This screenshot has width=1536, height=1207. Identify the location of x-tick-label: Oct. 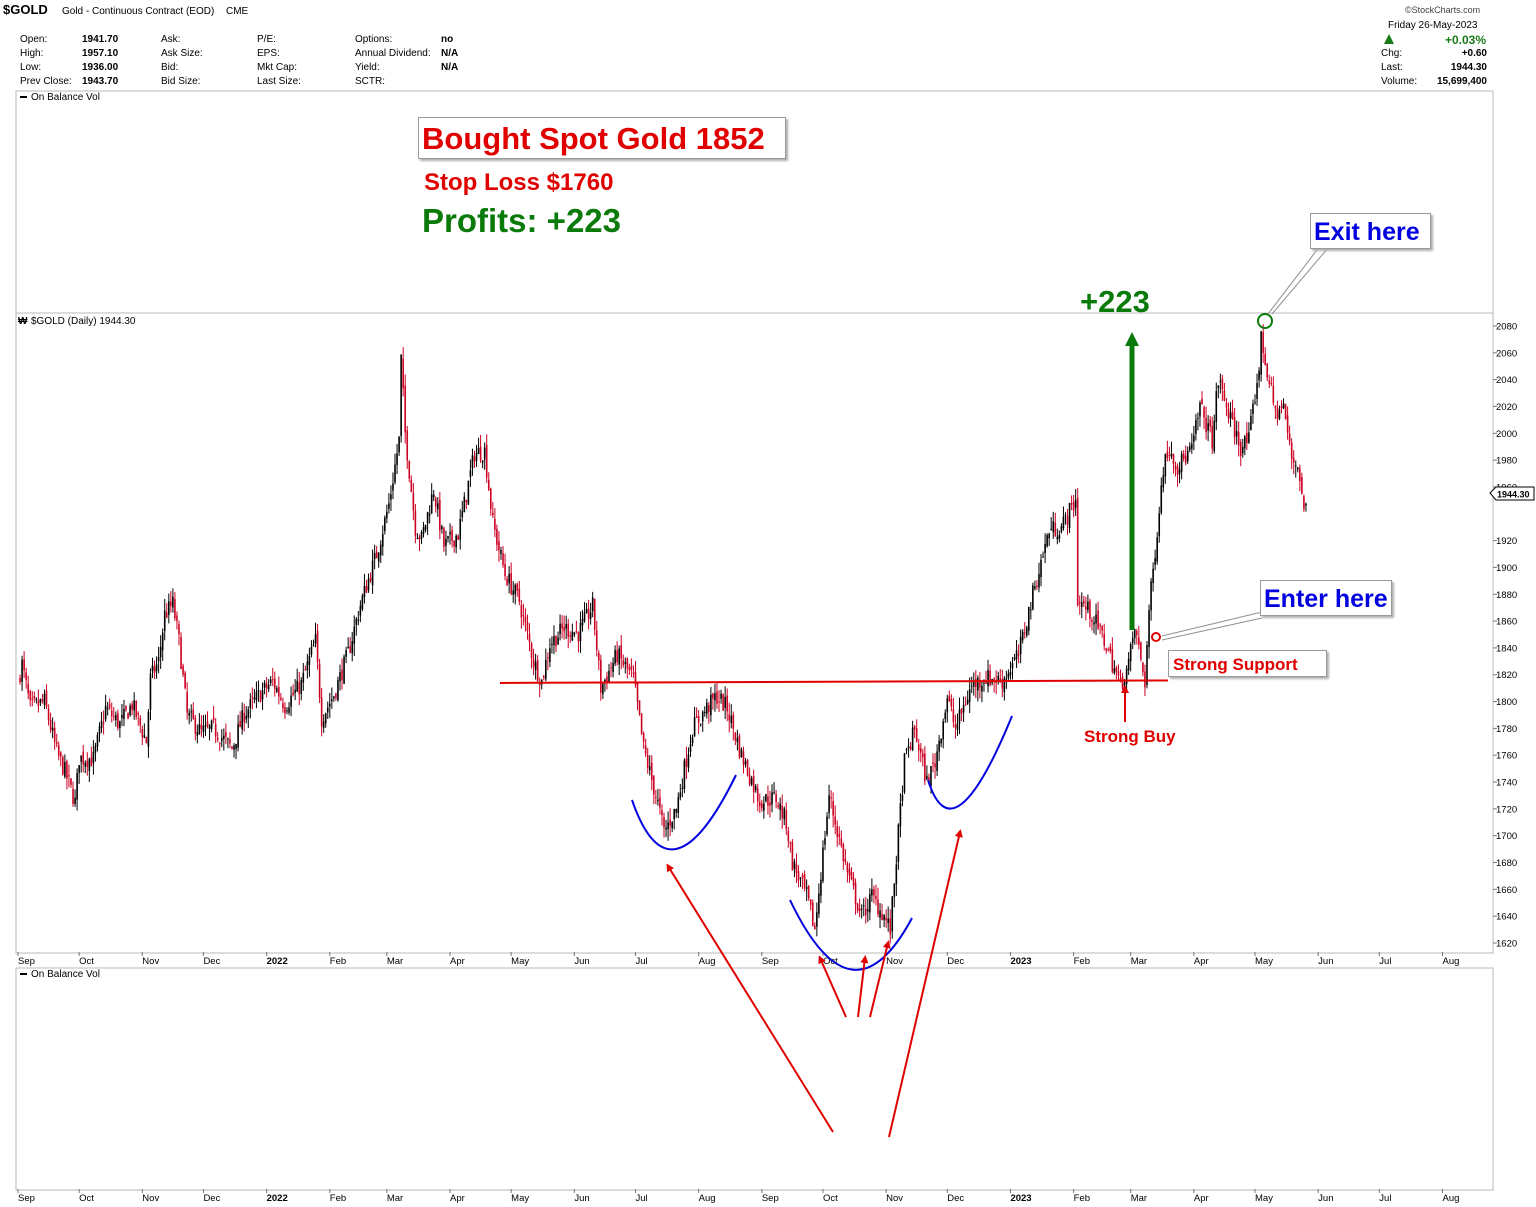
(86, 961).